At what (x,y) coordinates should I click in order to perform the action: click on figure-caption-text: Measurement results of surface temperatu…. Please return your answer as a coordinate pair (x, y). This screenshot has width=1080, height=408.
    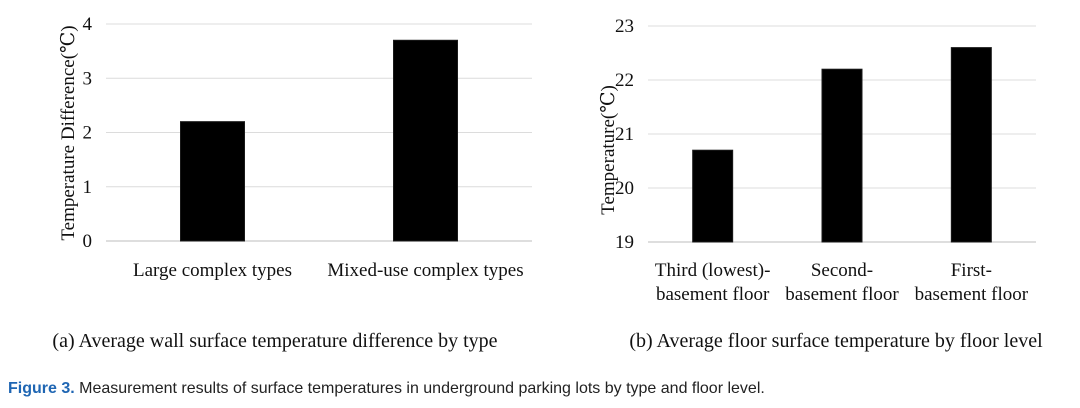
    Looking at the image, I should click on (419, 388).